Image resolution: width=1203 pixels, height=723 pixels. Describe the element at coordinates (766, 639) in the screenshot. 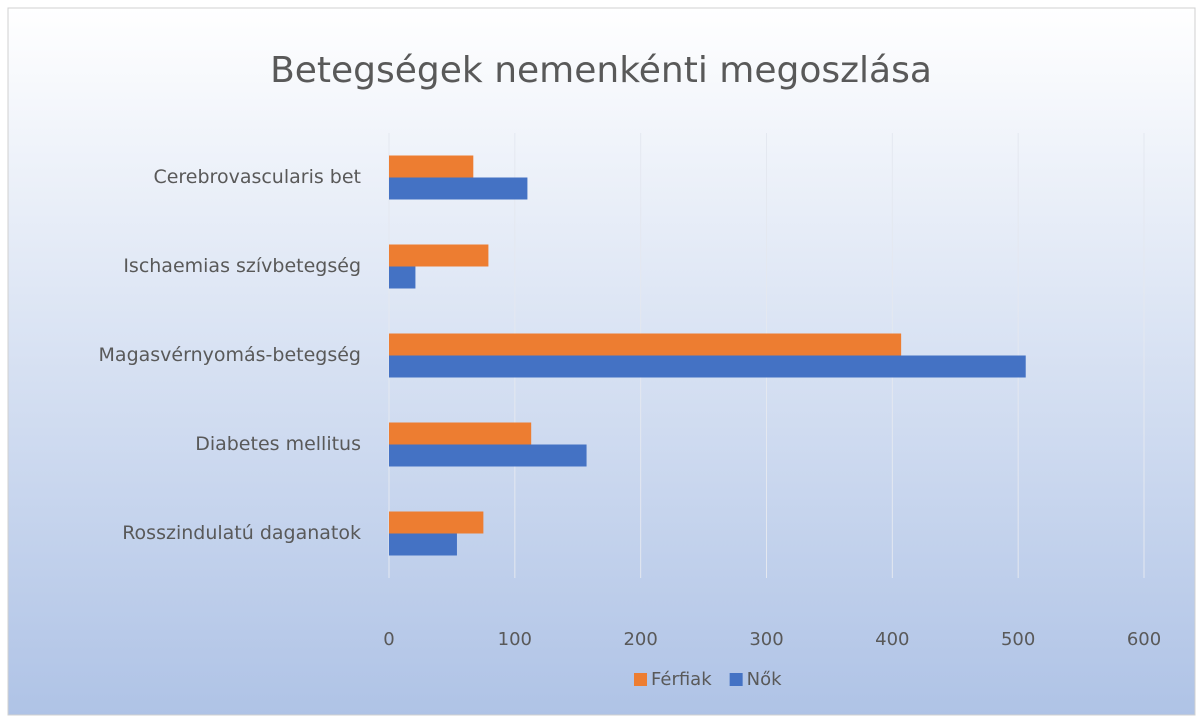

I see `x-tick-label: 300` at that location.